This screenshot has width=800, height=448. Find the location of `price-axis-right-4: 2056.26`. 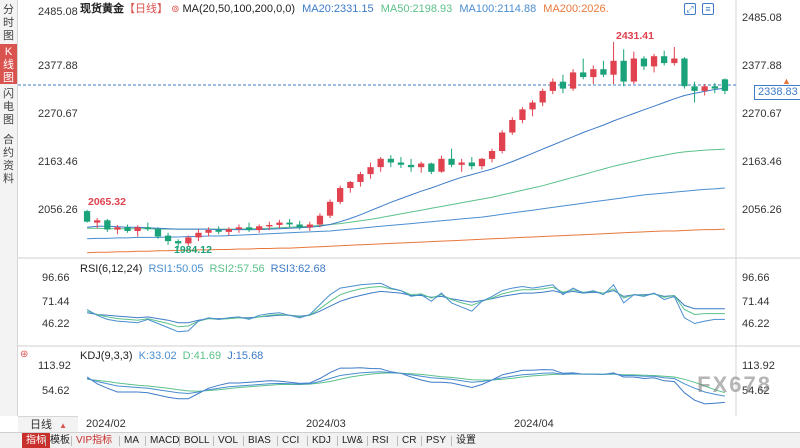

price-axis-right-4: 2056.26 is located at coordinates (762, 210).